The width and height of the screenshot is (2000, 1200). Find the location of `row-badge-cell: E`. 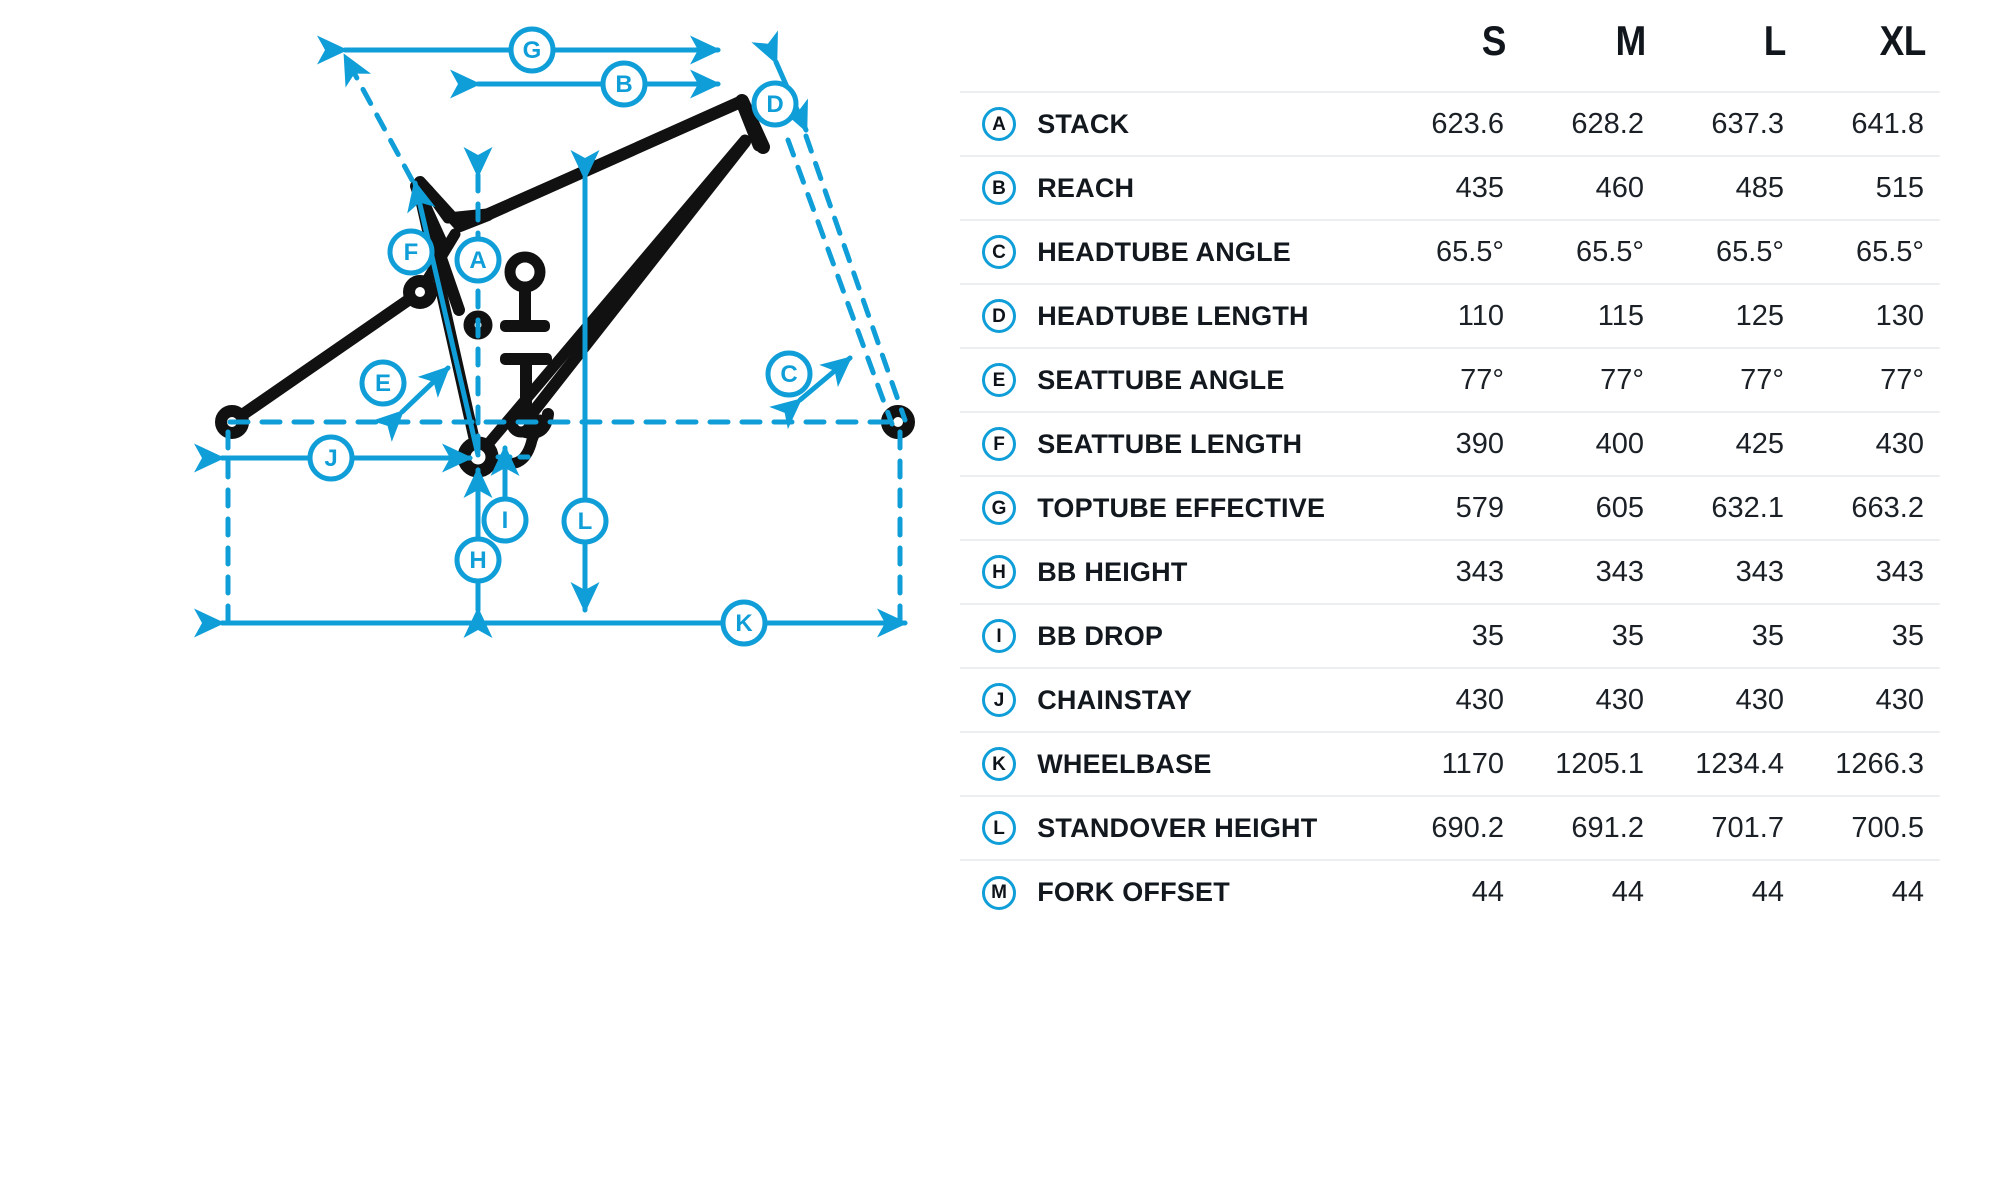

row-badge-cell: E is located at coordinates (997, 380).